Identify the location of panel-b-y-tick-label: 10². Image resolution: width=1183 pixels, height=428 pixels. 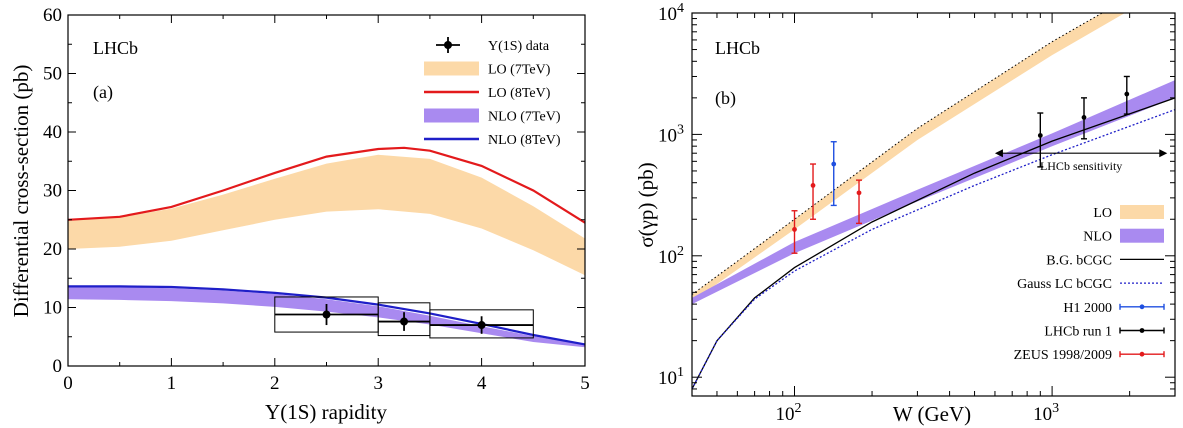
(671, 256).